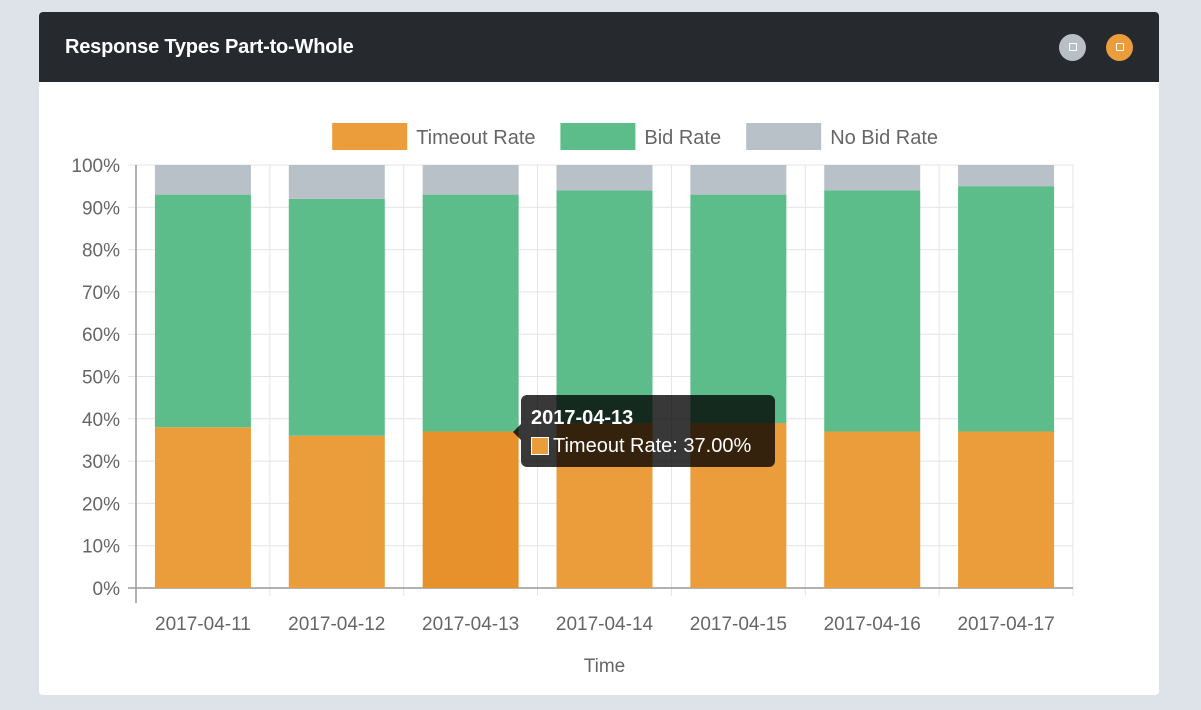  Describe the element at coordinates (682, 138) in the screenshot. I see `legend-label: Bid Rate` at that location.